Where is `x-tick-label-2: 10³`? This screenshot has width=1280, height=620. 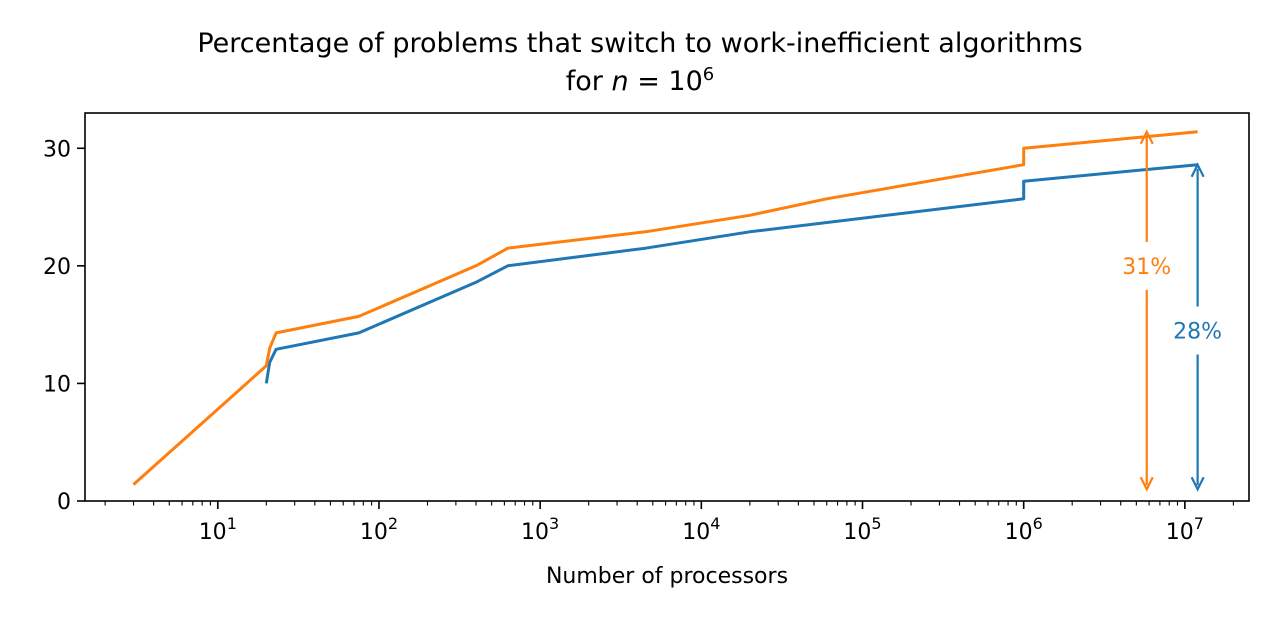
x-tick-label-2: 10³ is located at coordinates (540, 529).